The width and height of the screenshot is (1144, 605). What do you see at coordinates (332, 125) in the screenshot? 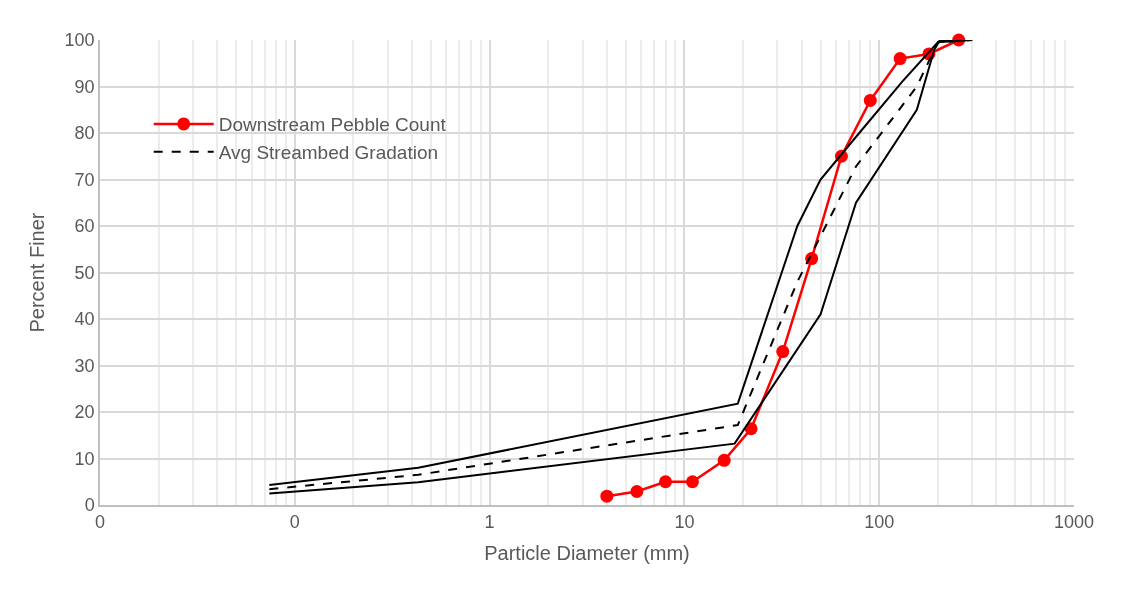
I see `legend-label: Downstream Pebble Count` at bounding box center [332, 125].